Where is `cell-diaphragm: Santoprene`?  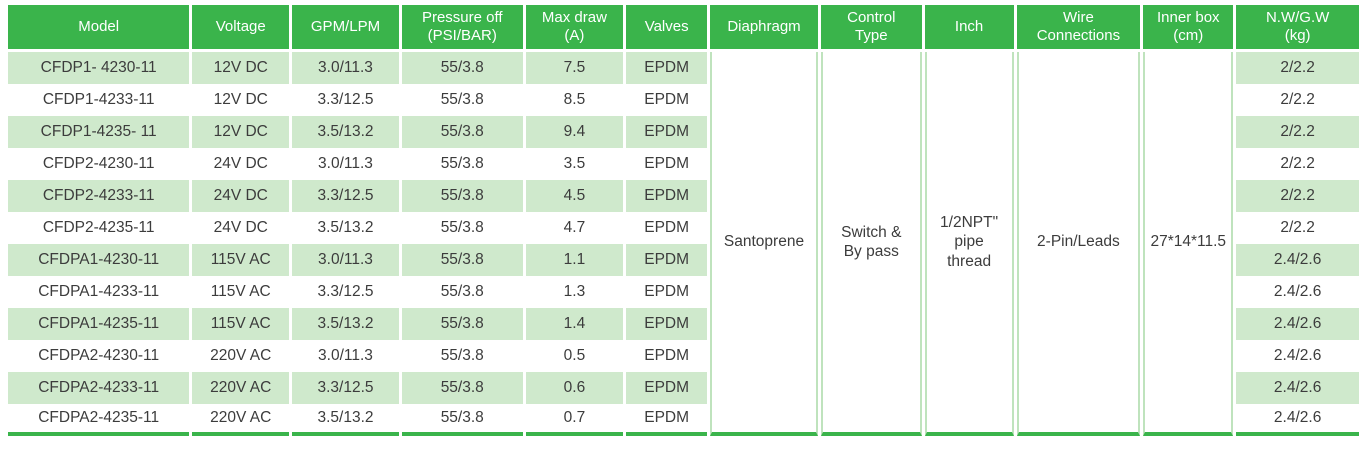 cell-diaphragm: Santoprene is located at coordinates (764, 244).